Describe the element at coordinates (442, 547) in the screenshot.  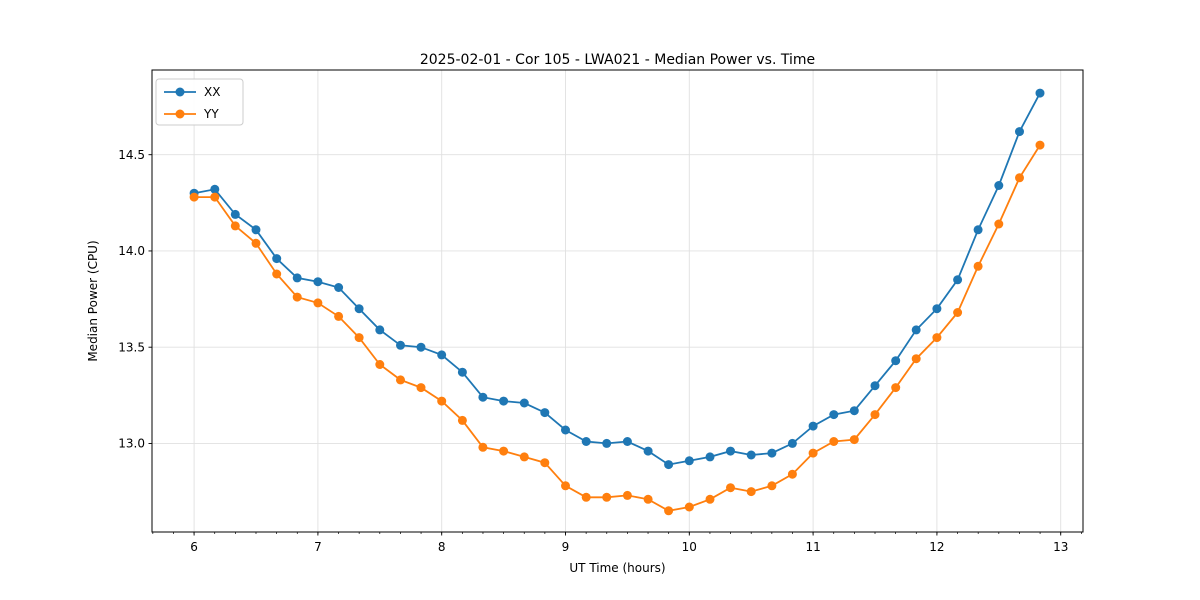
I see `x-tick-label: 8` at that location.